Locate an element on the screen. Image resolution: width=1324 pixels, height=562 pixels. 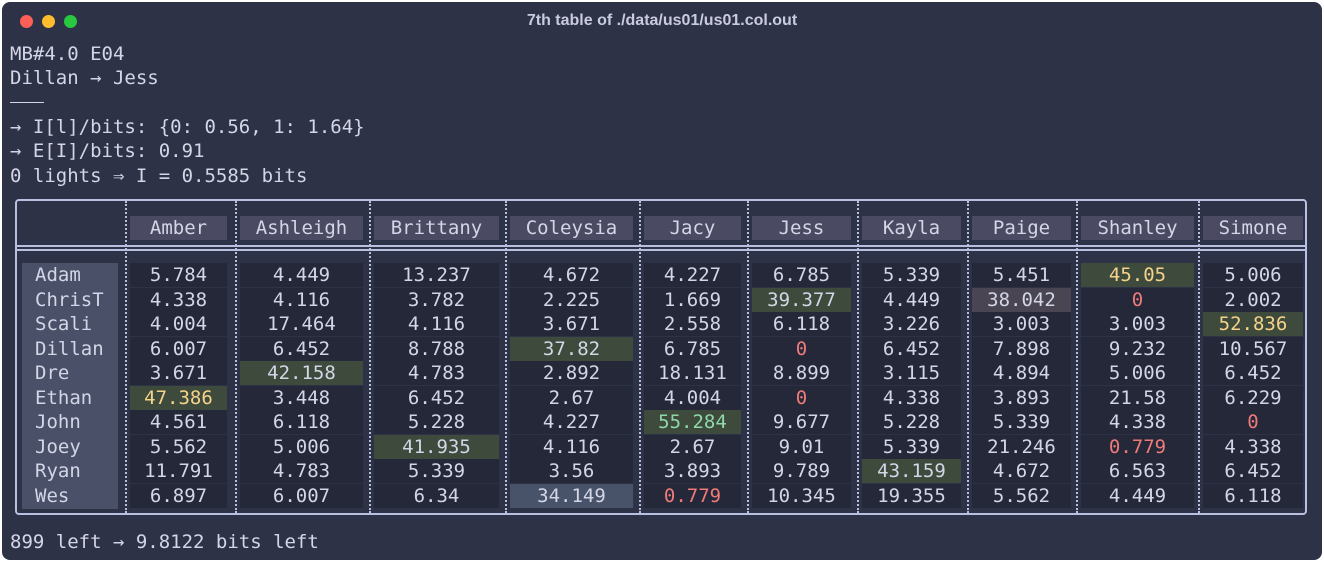
column-header-simone: Simone is located at coordinates (1253, 228).